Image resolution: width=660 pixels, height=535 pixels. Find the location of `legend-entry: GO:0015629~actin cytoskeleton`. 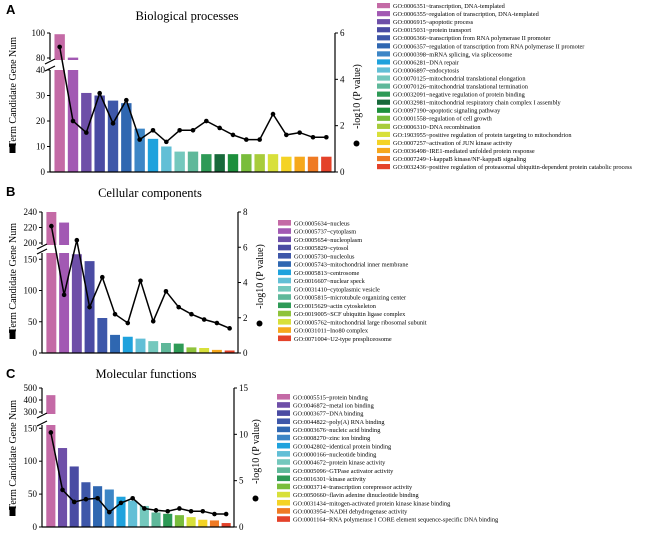

legend-entry: GO:0015629~actin cytoskeleton is located at coordinates (335, 306).